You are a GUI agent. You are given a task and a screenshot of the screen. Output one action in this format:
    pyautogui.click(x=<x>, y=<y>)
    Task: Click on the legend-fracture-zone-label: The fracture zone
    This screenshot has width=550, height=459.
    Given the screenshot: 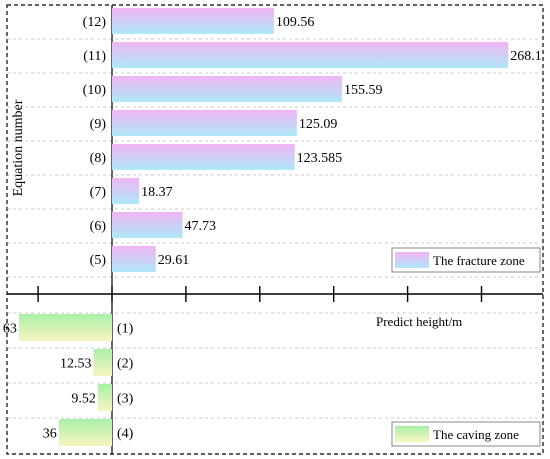 What is the action you would take?
    pyautogui.click(x=479, y=260)
    